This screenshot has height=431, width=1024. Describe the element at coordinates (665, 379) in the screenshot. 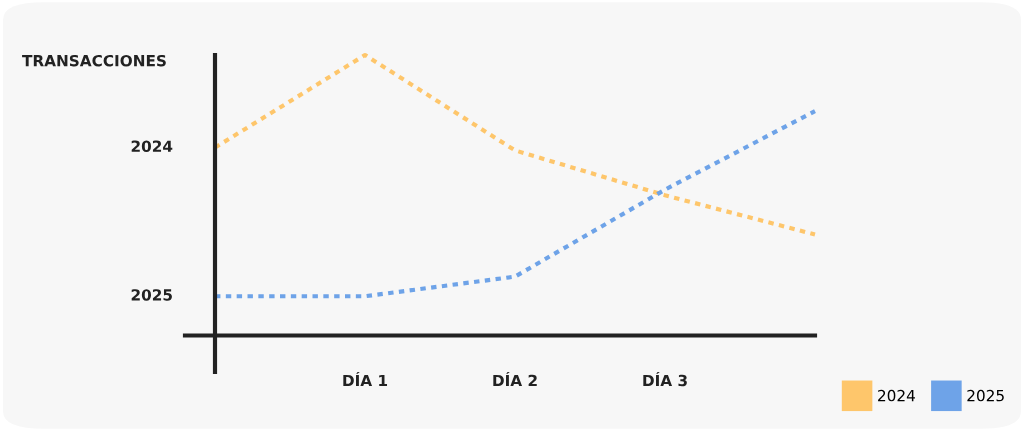

I see `x-tick-label: DÍA 3` at that location.